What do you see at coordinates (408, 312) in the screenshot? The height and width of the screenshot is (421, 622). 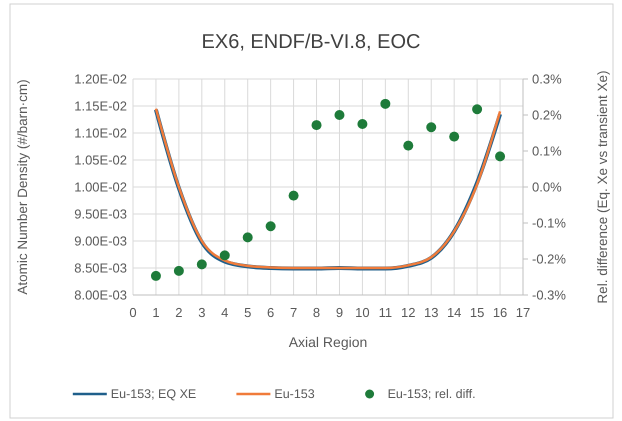 I see `x-tick-label: 12` at bounding box center [408, 312].